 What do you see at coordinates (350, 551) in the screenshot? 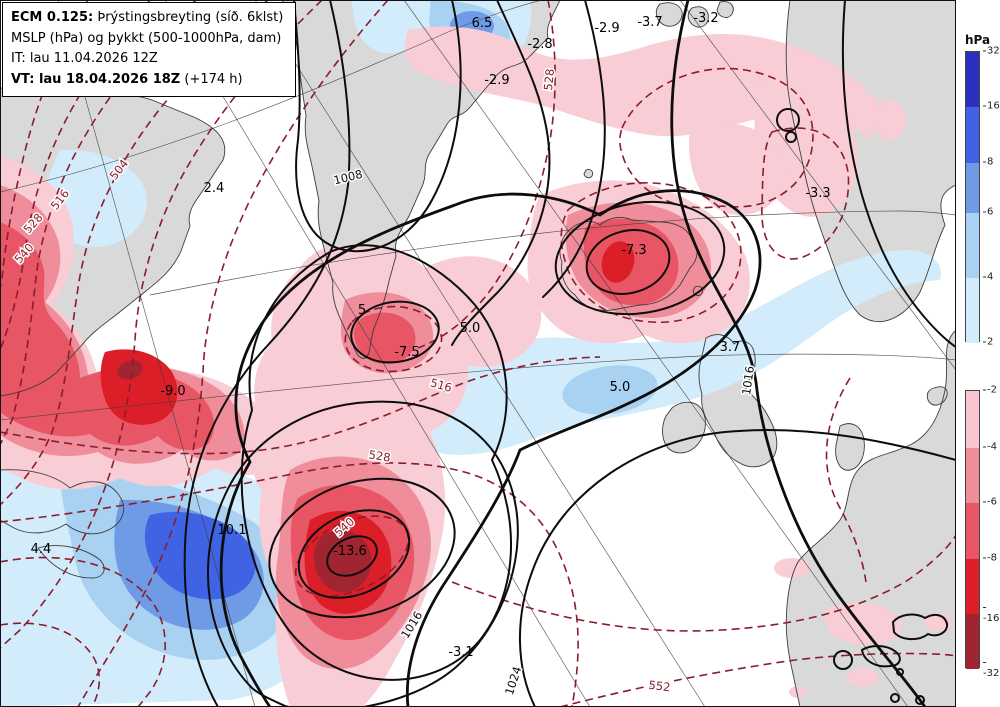
I see `pressure-change-value-label: -13.6` at bounding box center [350, 551].